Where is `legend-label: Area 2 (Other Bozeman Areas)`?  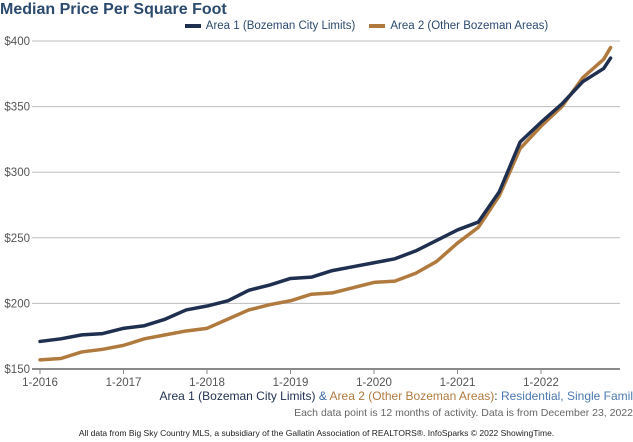 legend-label: Area 2 (Other Bozeman Areas) is located at coordinates (469, 26).